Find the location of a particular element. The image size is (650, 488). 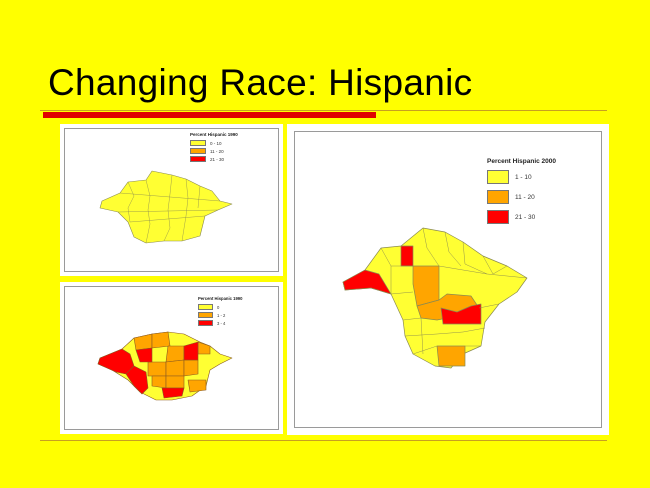

legend-title: Percent Hispanic 2000 is located at coordinates (522, 161).